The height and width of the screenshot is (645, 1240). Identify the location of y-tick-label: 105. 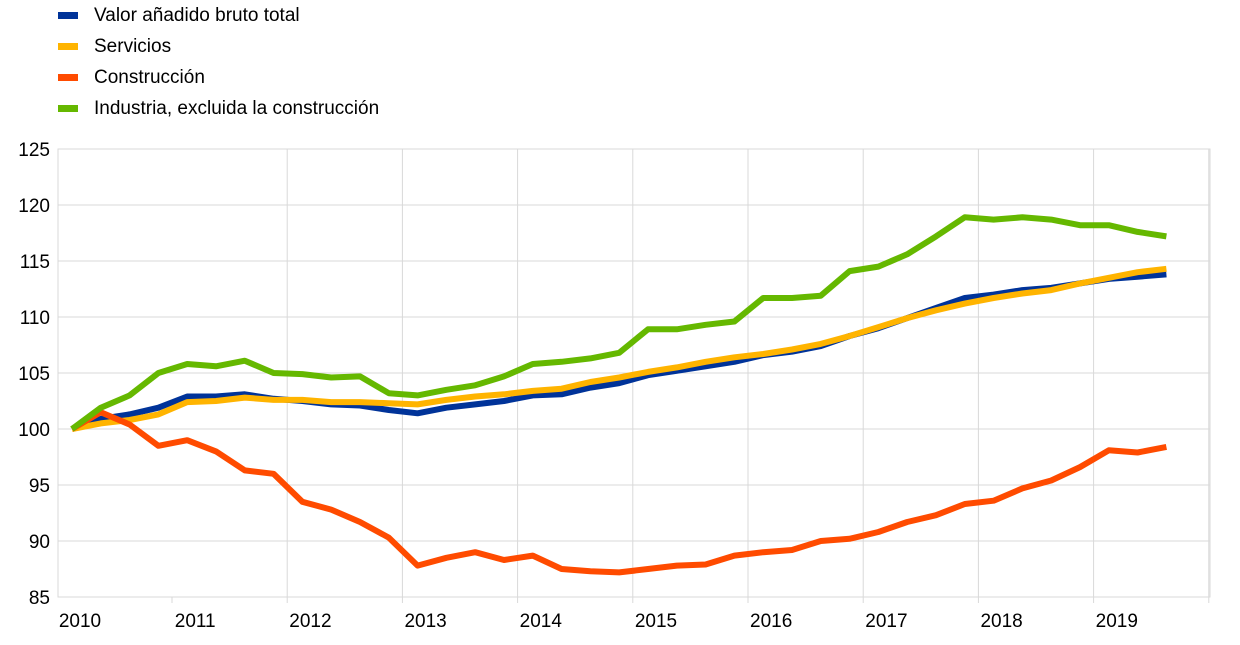
(34, 374).